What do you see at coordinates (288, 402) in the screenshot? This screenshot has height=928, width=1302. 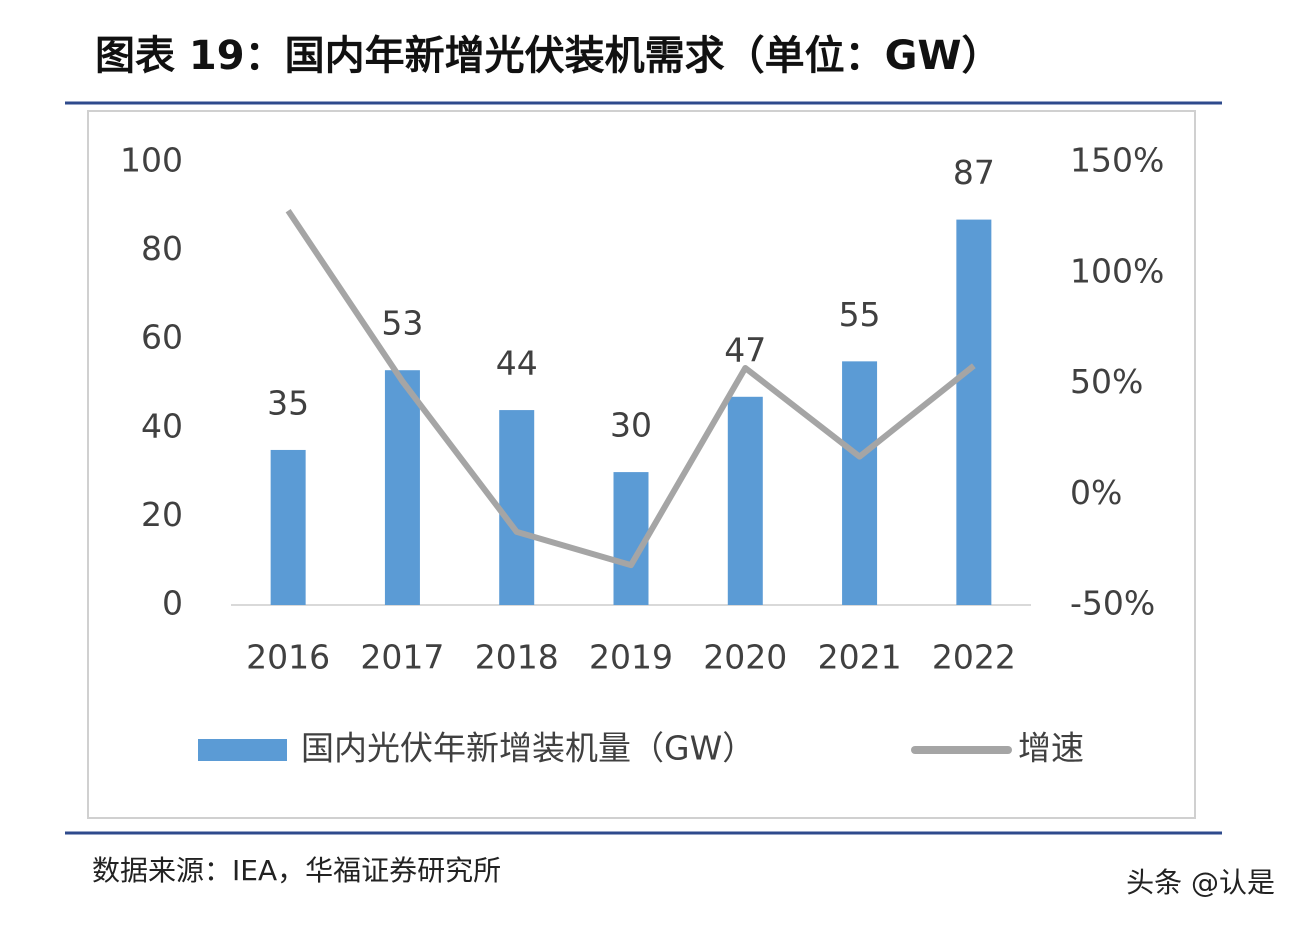 I see `data-label: 35` at bounding box center [288, 402].